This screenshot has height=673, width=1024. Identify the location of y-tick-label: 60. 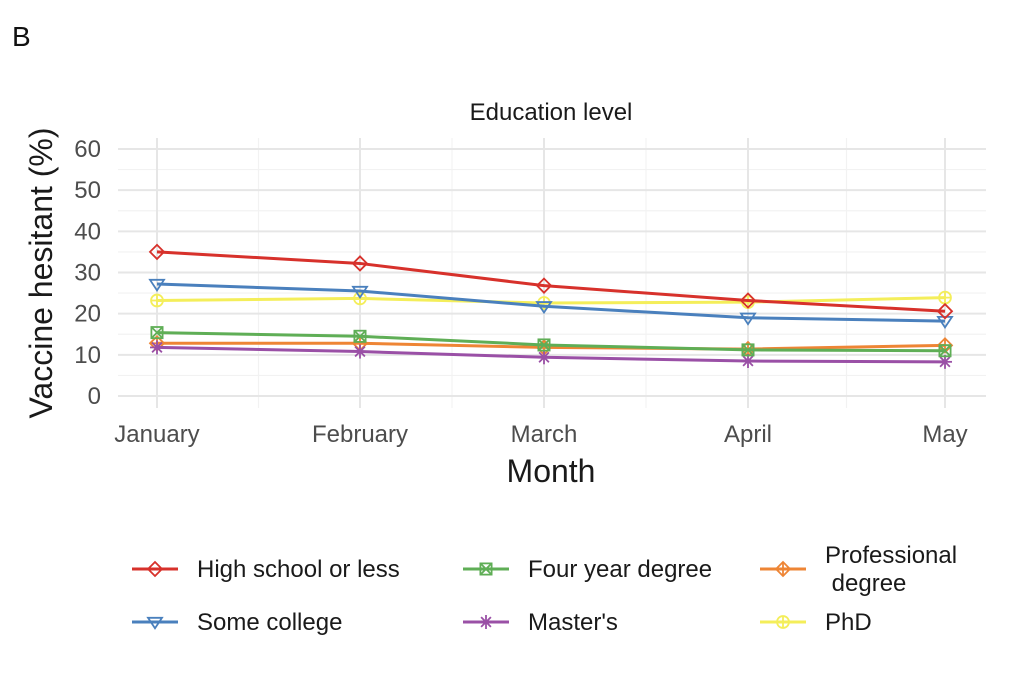
(87, 149).